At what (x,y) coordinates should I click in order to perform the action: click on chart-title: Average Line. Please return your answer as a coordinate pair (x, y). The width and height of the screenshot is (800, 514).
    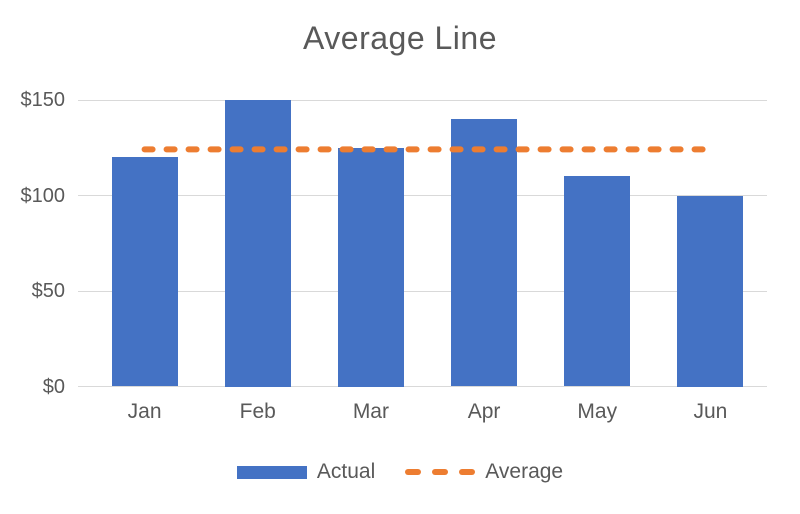
    Looking at the image, I should click on (400, 38).